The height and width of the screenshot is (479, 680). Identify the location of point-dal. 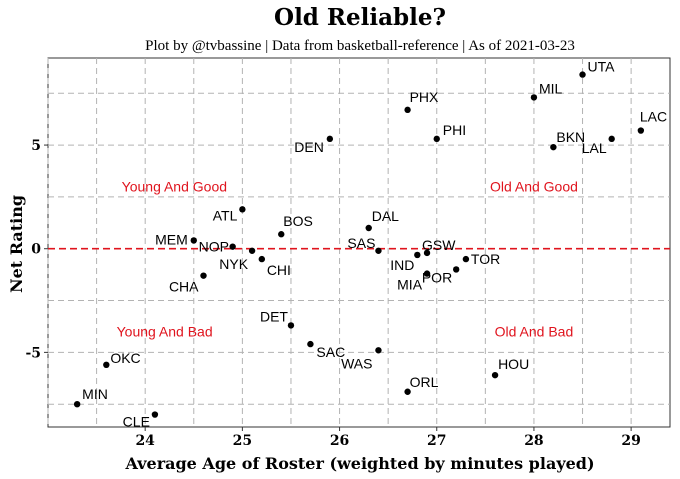
(368, 228).